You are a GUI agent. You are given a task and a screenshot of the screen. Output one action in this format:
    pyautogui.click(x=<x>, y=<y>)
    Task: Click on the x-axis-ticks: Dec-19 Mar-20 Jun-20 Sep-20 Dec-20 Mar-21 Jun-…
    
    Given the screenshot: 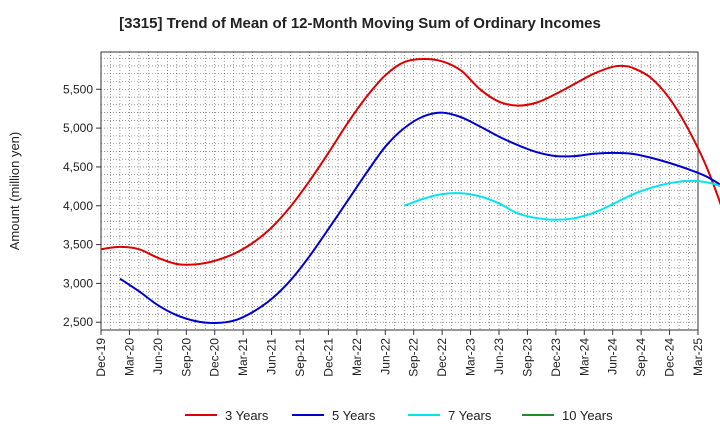 What is the action you would take?
    pyautogui.click(x=399, y=353)
    